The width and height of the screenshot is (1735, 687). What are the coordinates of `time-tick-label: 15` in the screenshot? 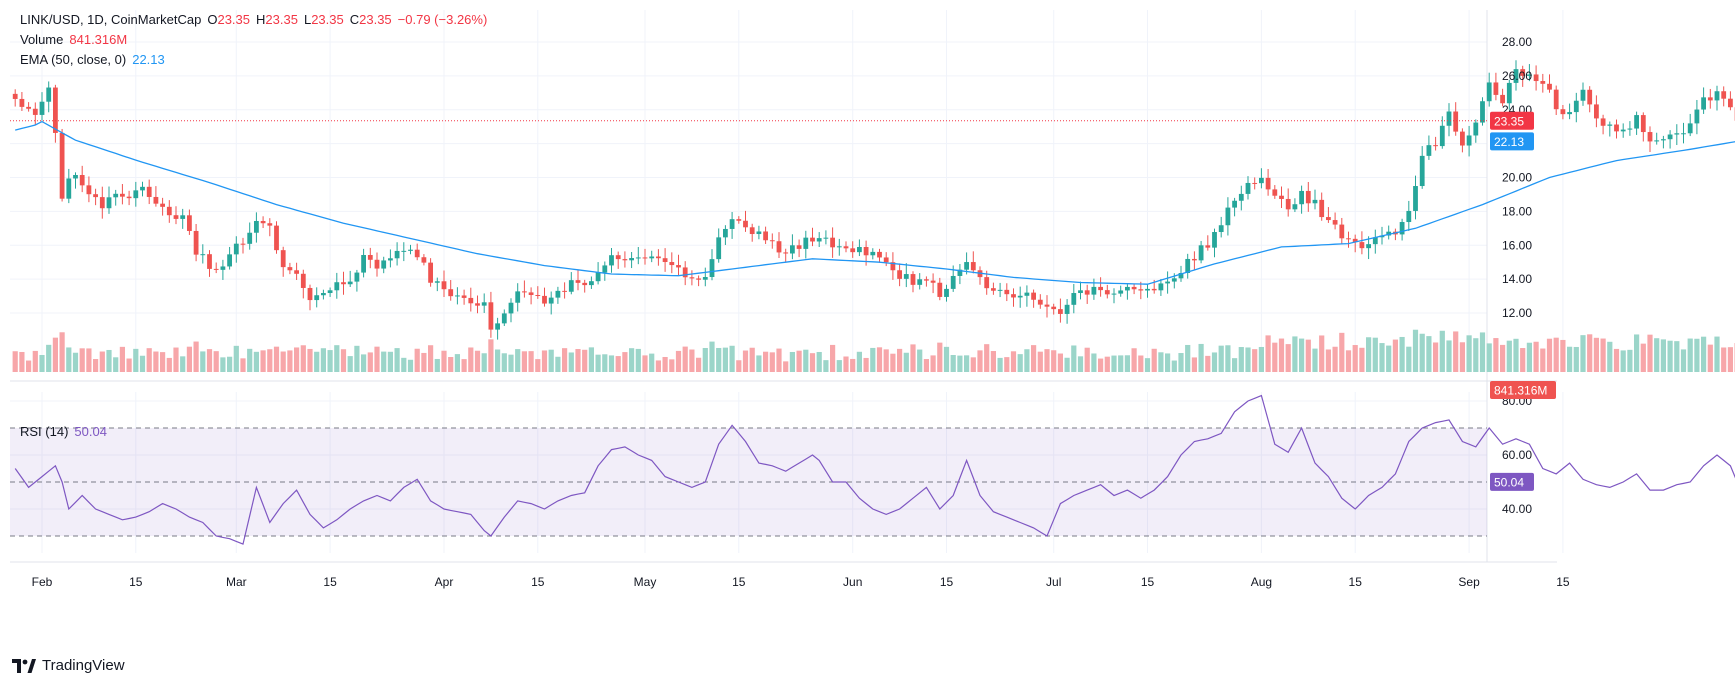 It's located at (739, 582).